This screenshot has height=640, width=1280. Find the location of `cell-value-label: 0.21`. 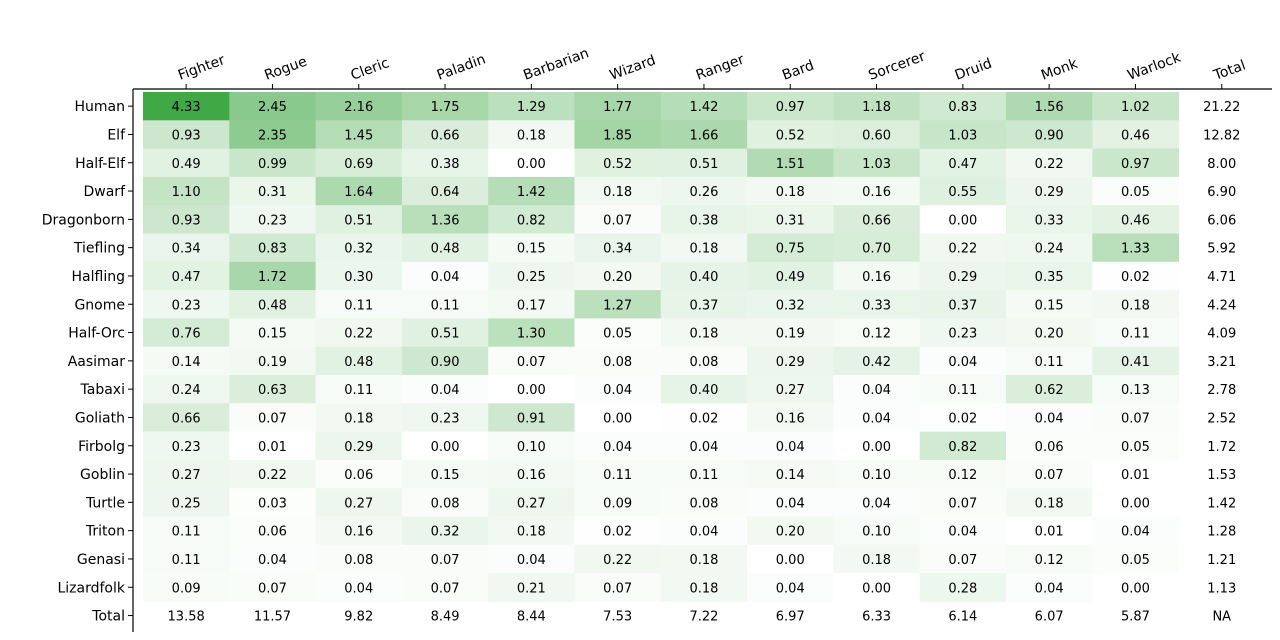

cell-value-label: 0.21 is located at coordinates (531, 588).